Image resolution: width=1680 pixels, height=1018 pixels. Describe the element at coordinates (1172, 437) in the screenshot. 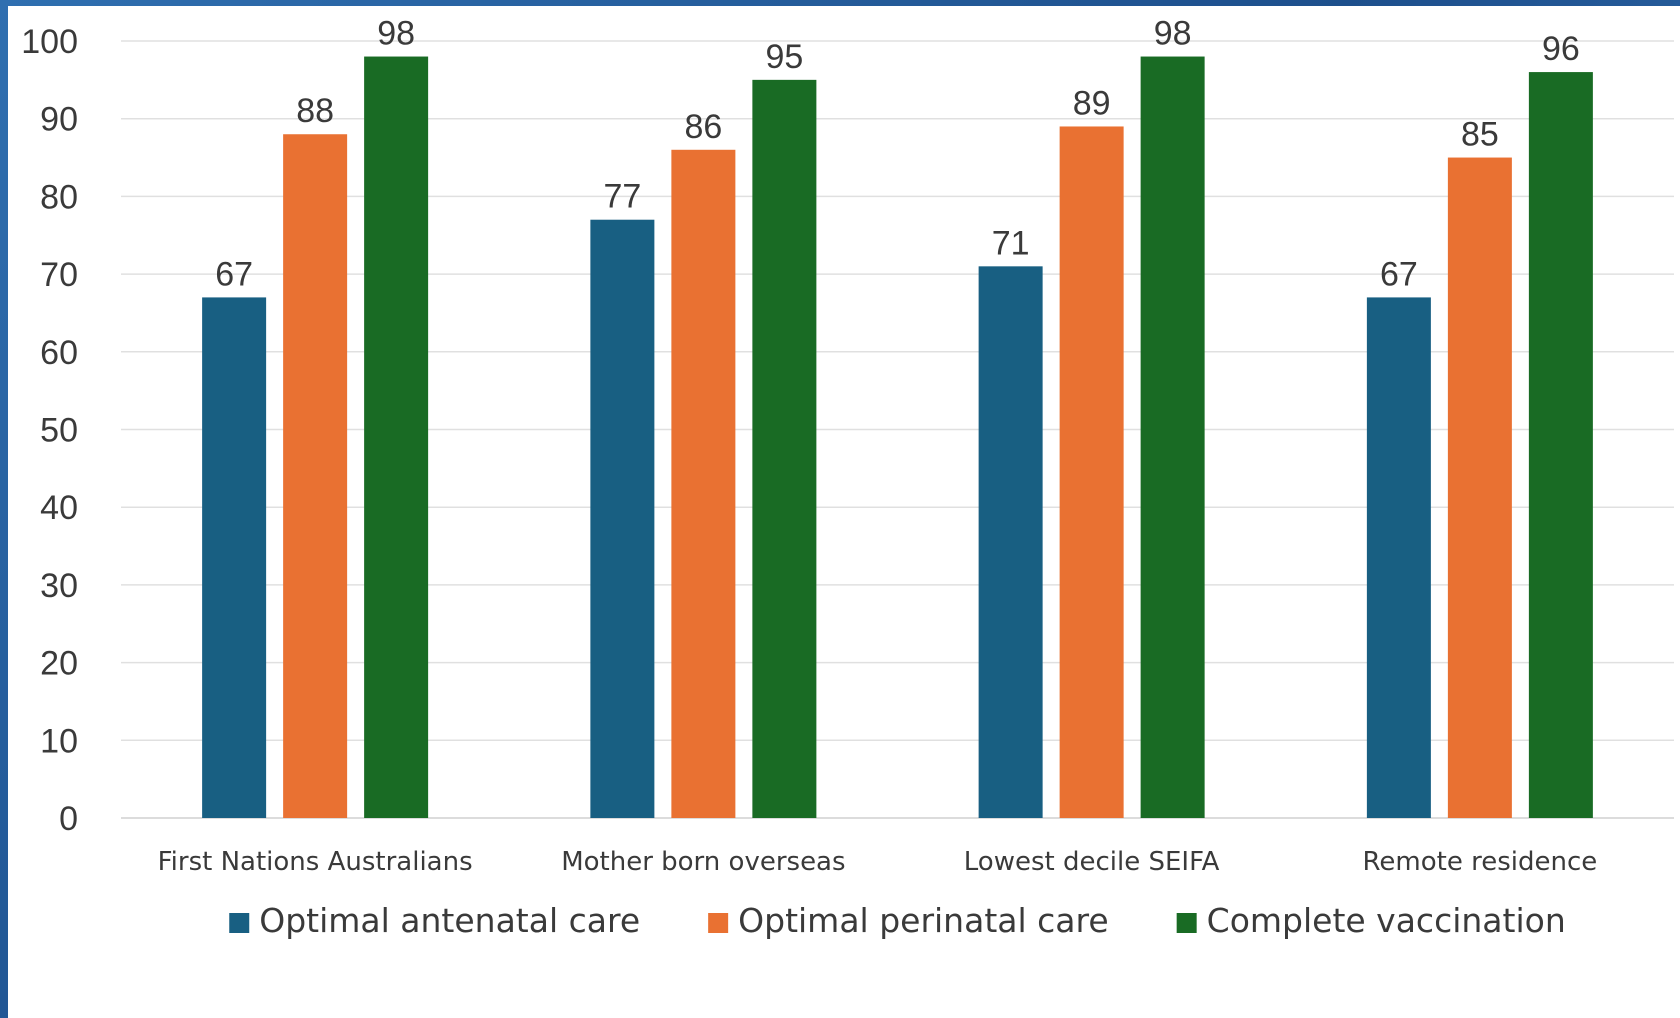

I see `bar-complete-vaccination-lowest-decile-seifa` at that location.